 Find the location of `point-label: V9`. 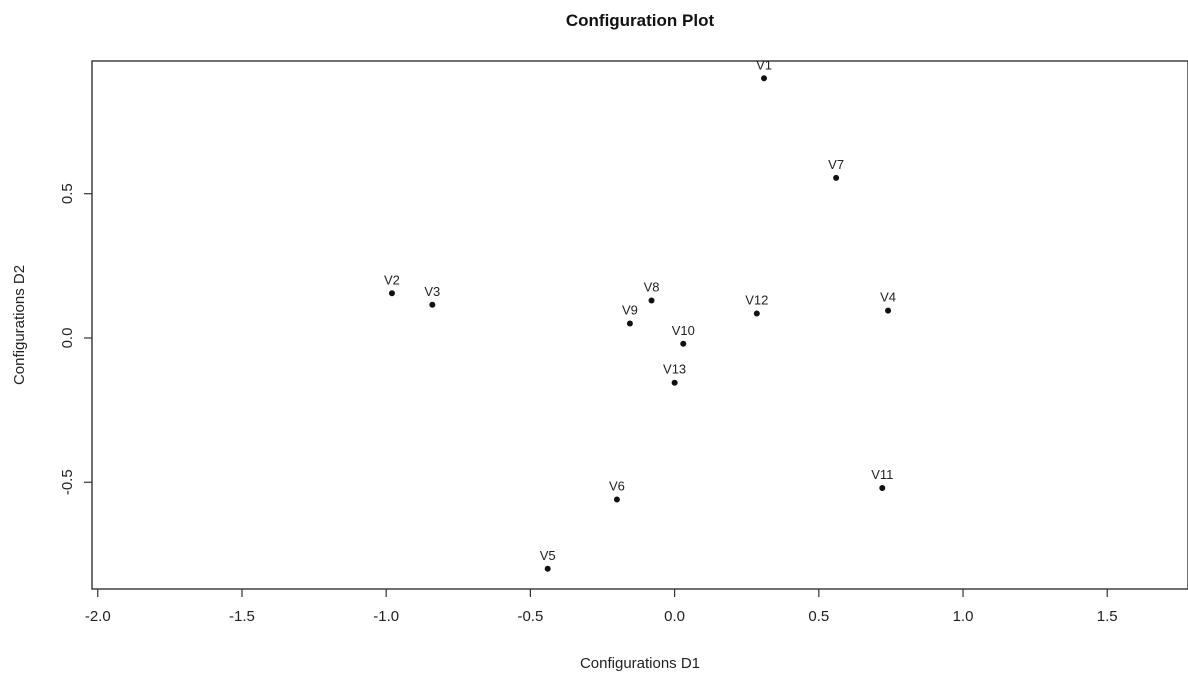

point-label: V9 is located at coordinates (630, 310).